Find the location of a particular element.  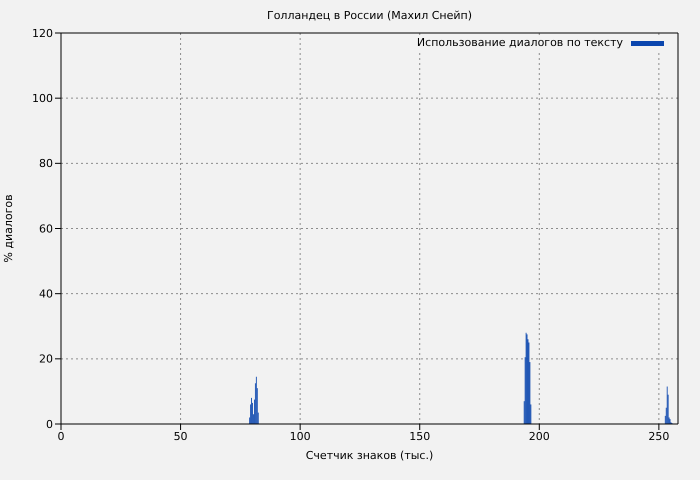

y-tick-label: 60 is located at coordinates (46, 229).